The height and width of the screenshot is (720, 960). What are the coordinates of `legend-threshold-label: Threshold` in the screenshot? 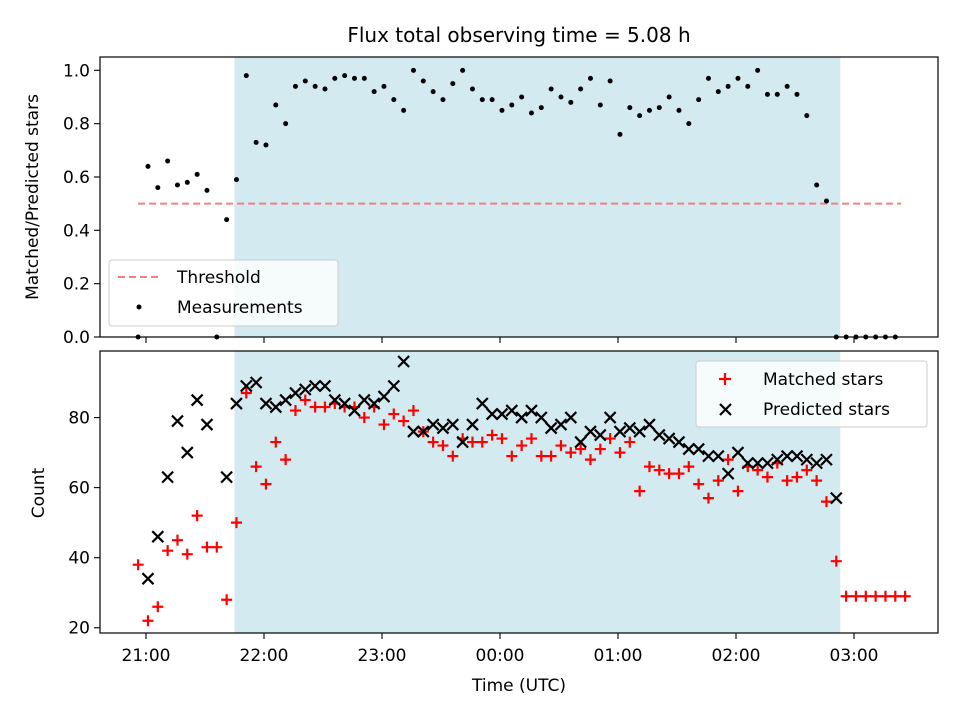 It's located at (218, 278).